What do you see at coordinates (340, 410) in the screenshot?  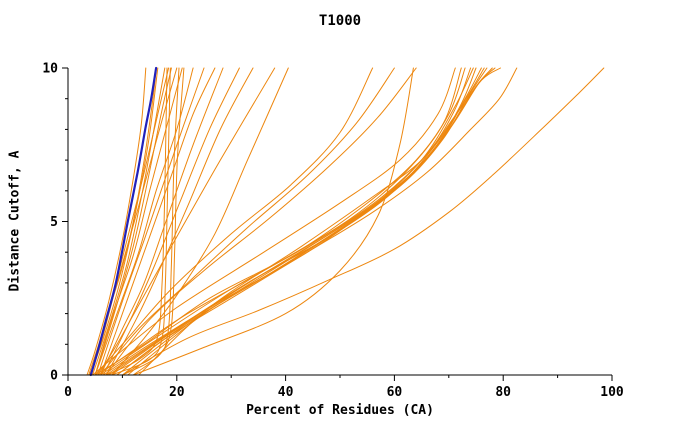 I see `x-axis-label: Percent of Residues (CA)` at bounding box center [340, 410].